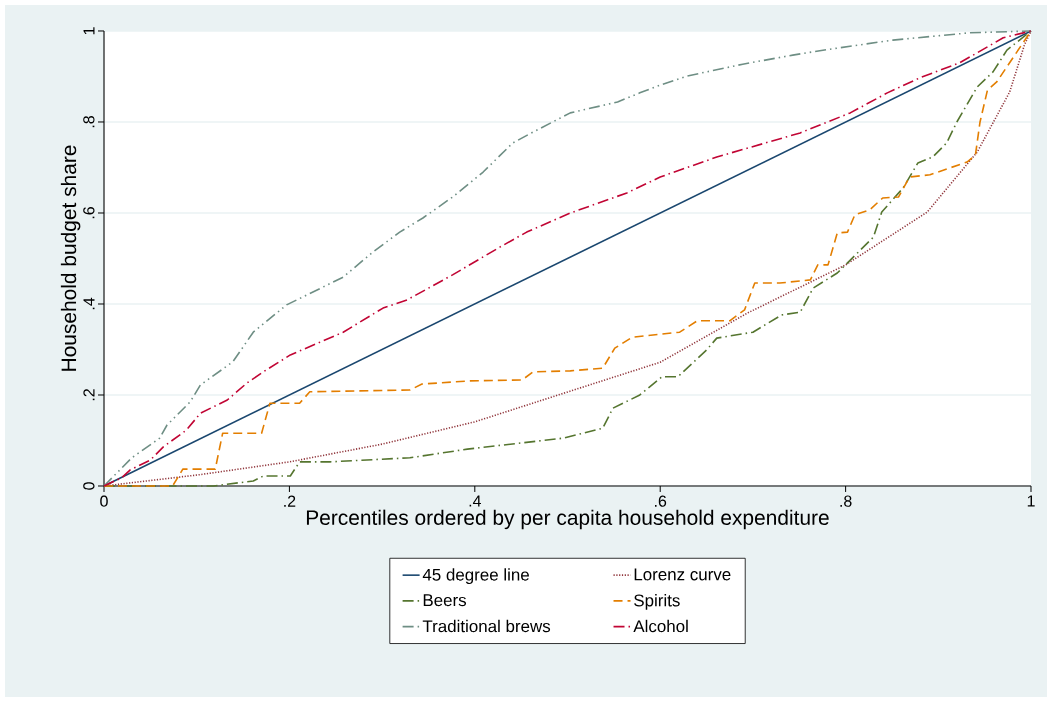 The image size is (1052, 702). Describe the element at coordinates (89, 486) in the screenshot. I see `y-tick-label: 0` at that location.